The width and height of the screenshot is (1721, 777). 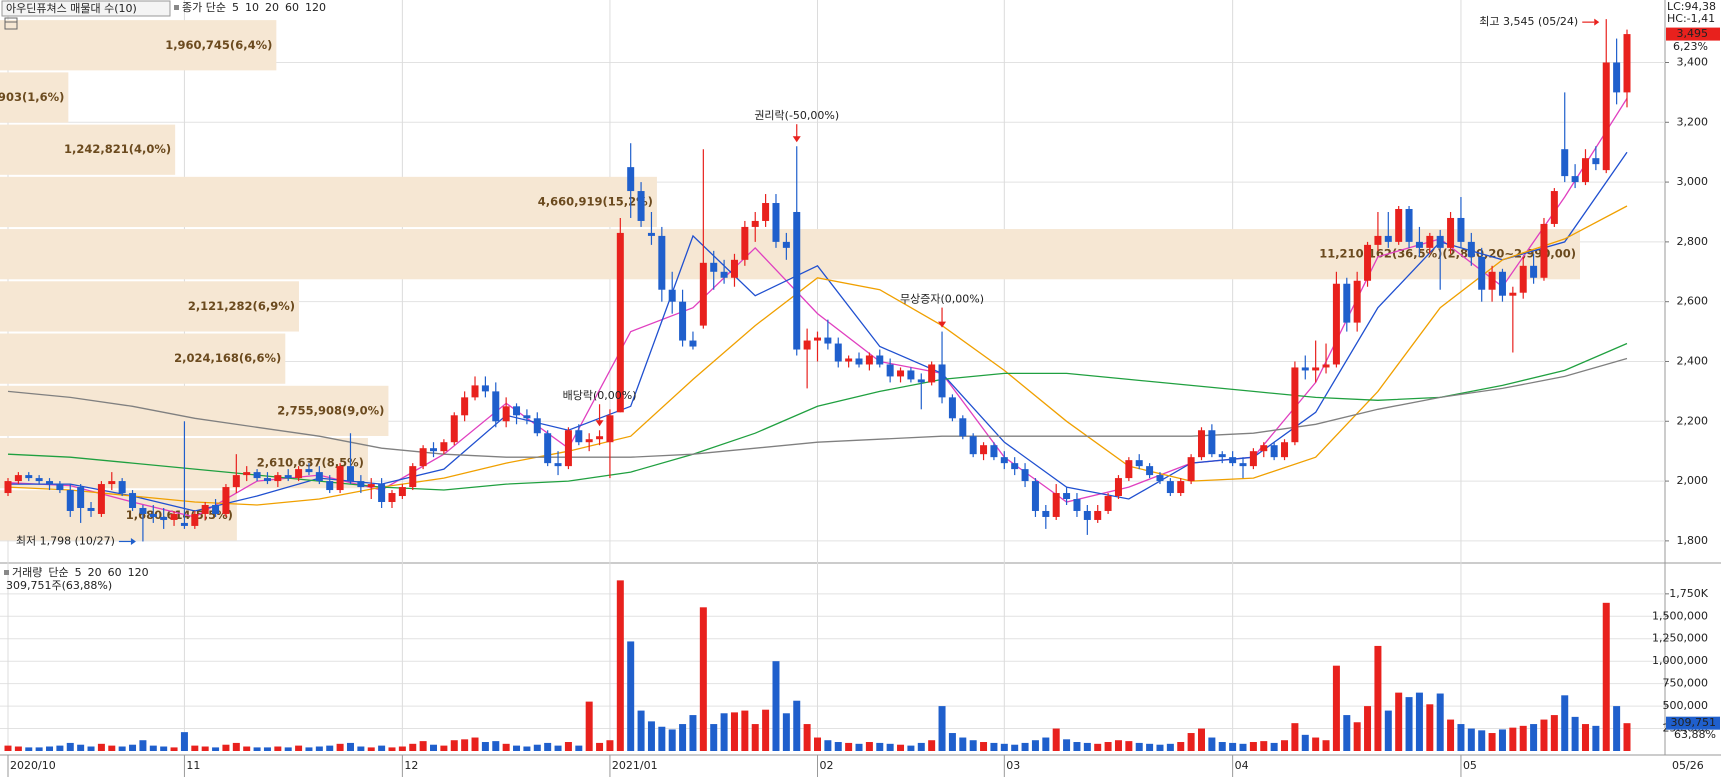 What do you see at coordinates (1013, 765) in the screenshot?
I see `x-tick-label: 03` at bounding box center [1013, 765].